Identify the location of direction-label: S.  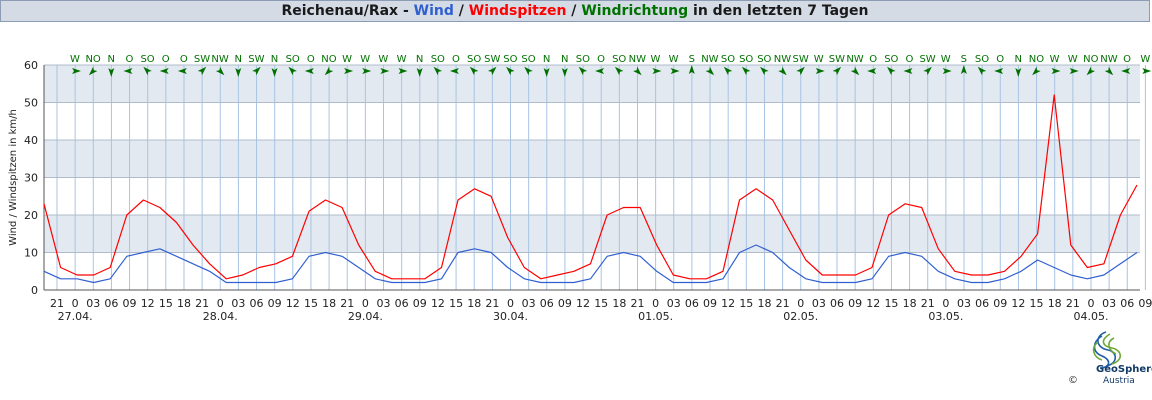
(964, 59).